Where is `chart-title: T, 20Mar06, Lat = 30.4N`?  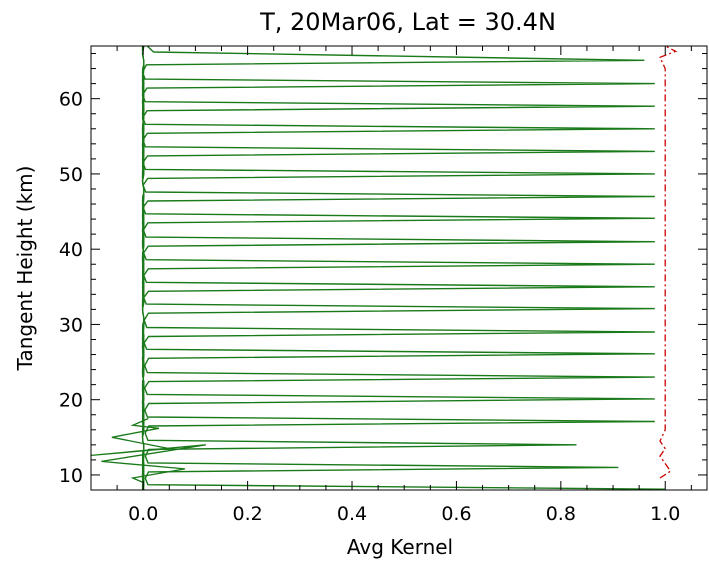 chart-title: T, 20Mar06, Lat = 30.4N is located at coordinates (407, 22).